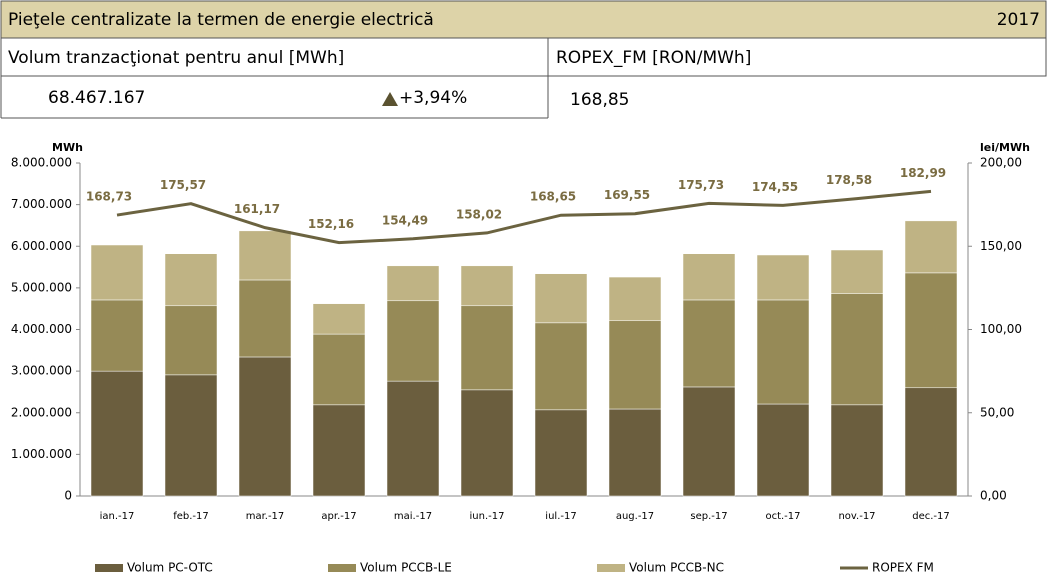  What do you see at coordinates (653, 58) in the screenshot?
I see `ropex-label: ROPEX_FM [RON/MWh]` at bounding box center [653, 58].